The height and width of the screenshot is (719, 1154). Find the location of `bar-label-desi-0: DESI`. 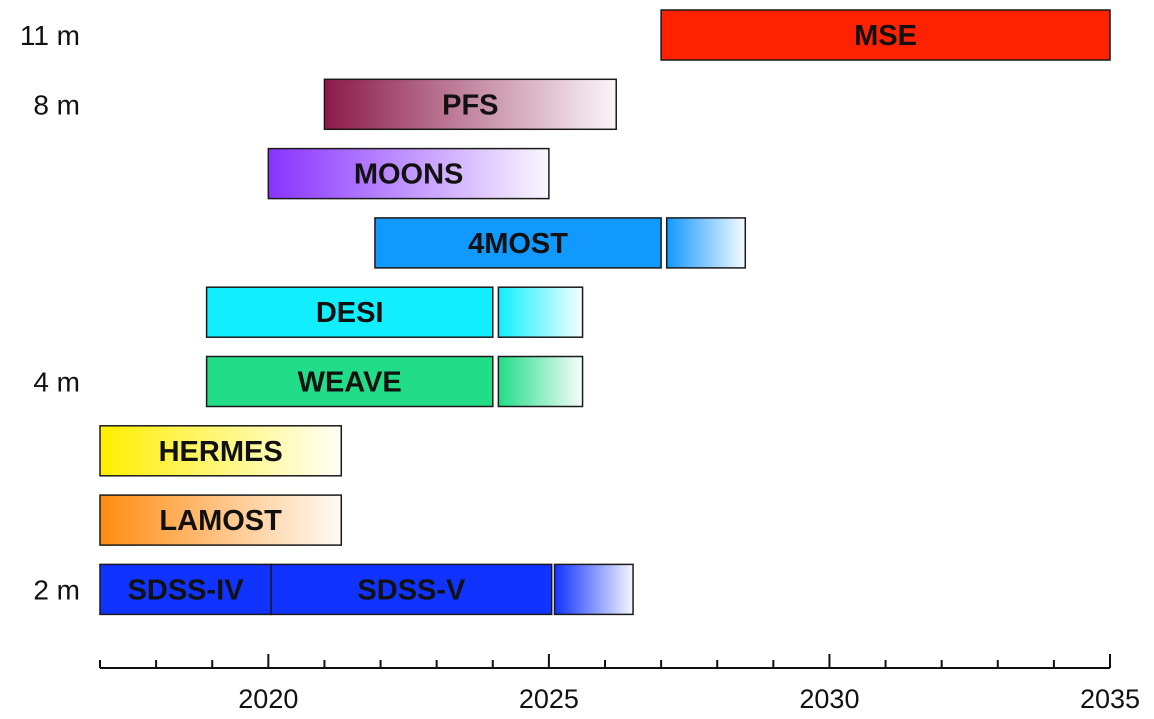

bar-label-desi-0: DESI is located at coordinates (350, 313).